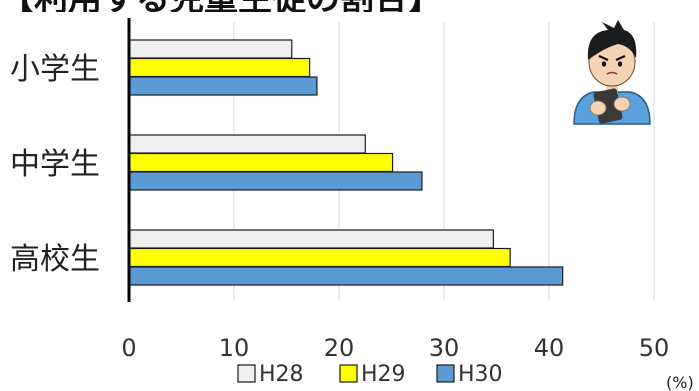  I want to click on x-unit-label: (%), so click(680, 382).